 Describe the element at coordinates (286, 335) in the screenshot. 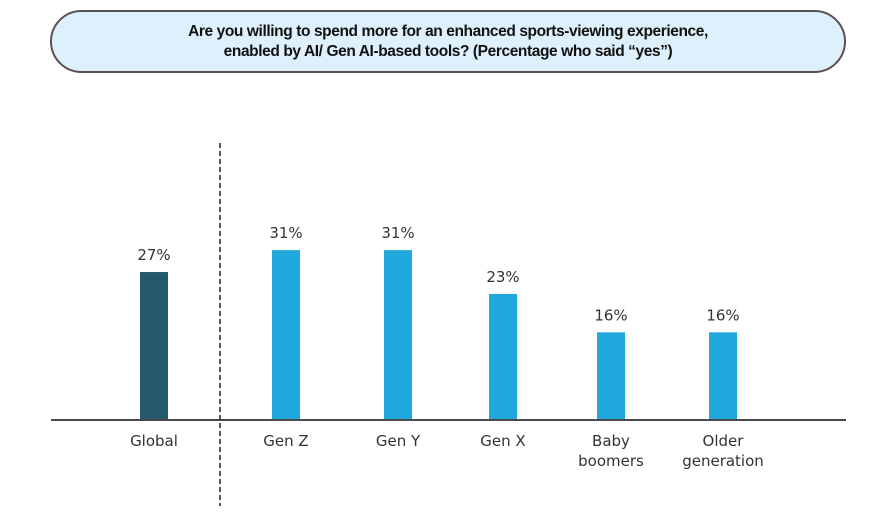

I see `bar-gen-z` at that location.